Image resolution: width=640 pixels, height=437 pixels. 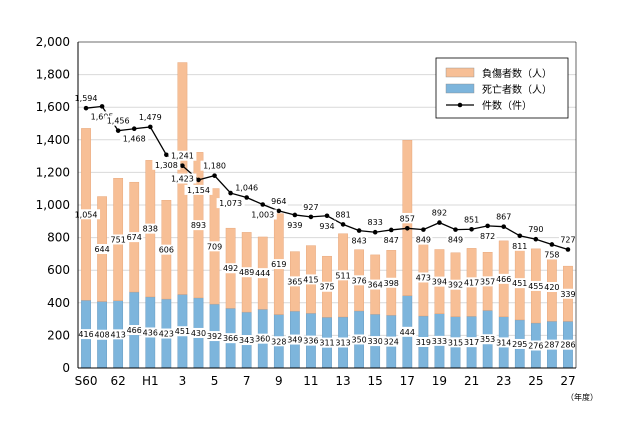 I want to click on y-tick-label: 0, so click(x=66, y=368).